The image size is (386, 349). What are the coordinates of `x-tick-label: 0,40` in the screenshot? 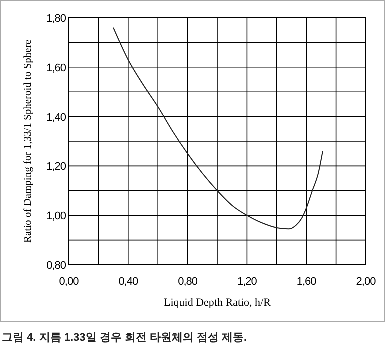 It's located at (128, 282).